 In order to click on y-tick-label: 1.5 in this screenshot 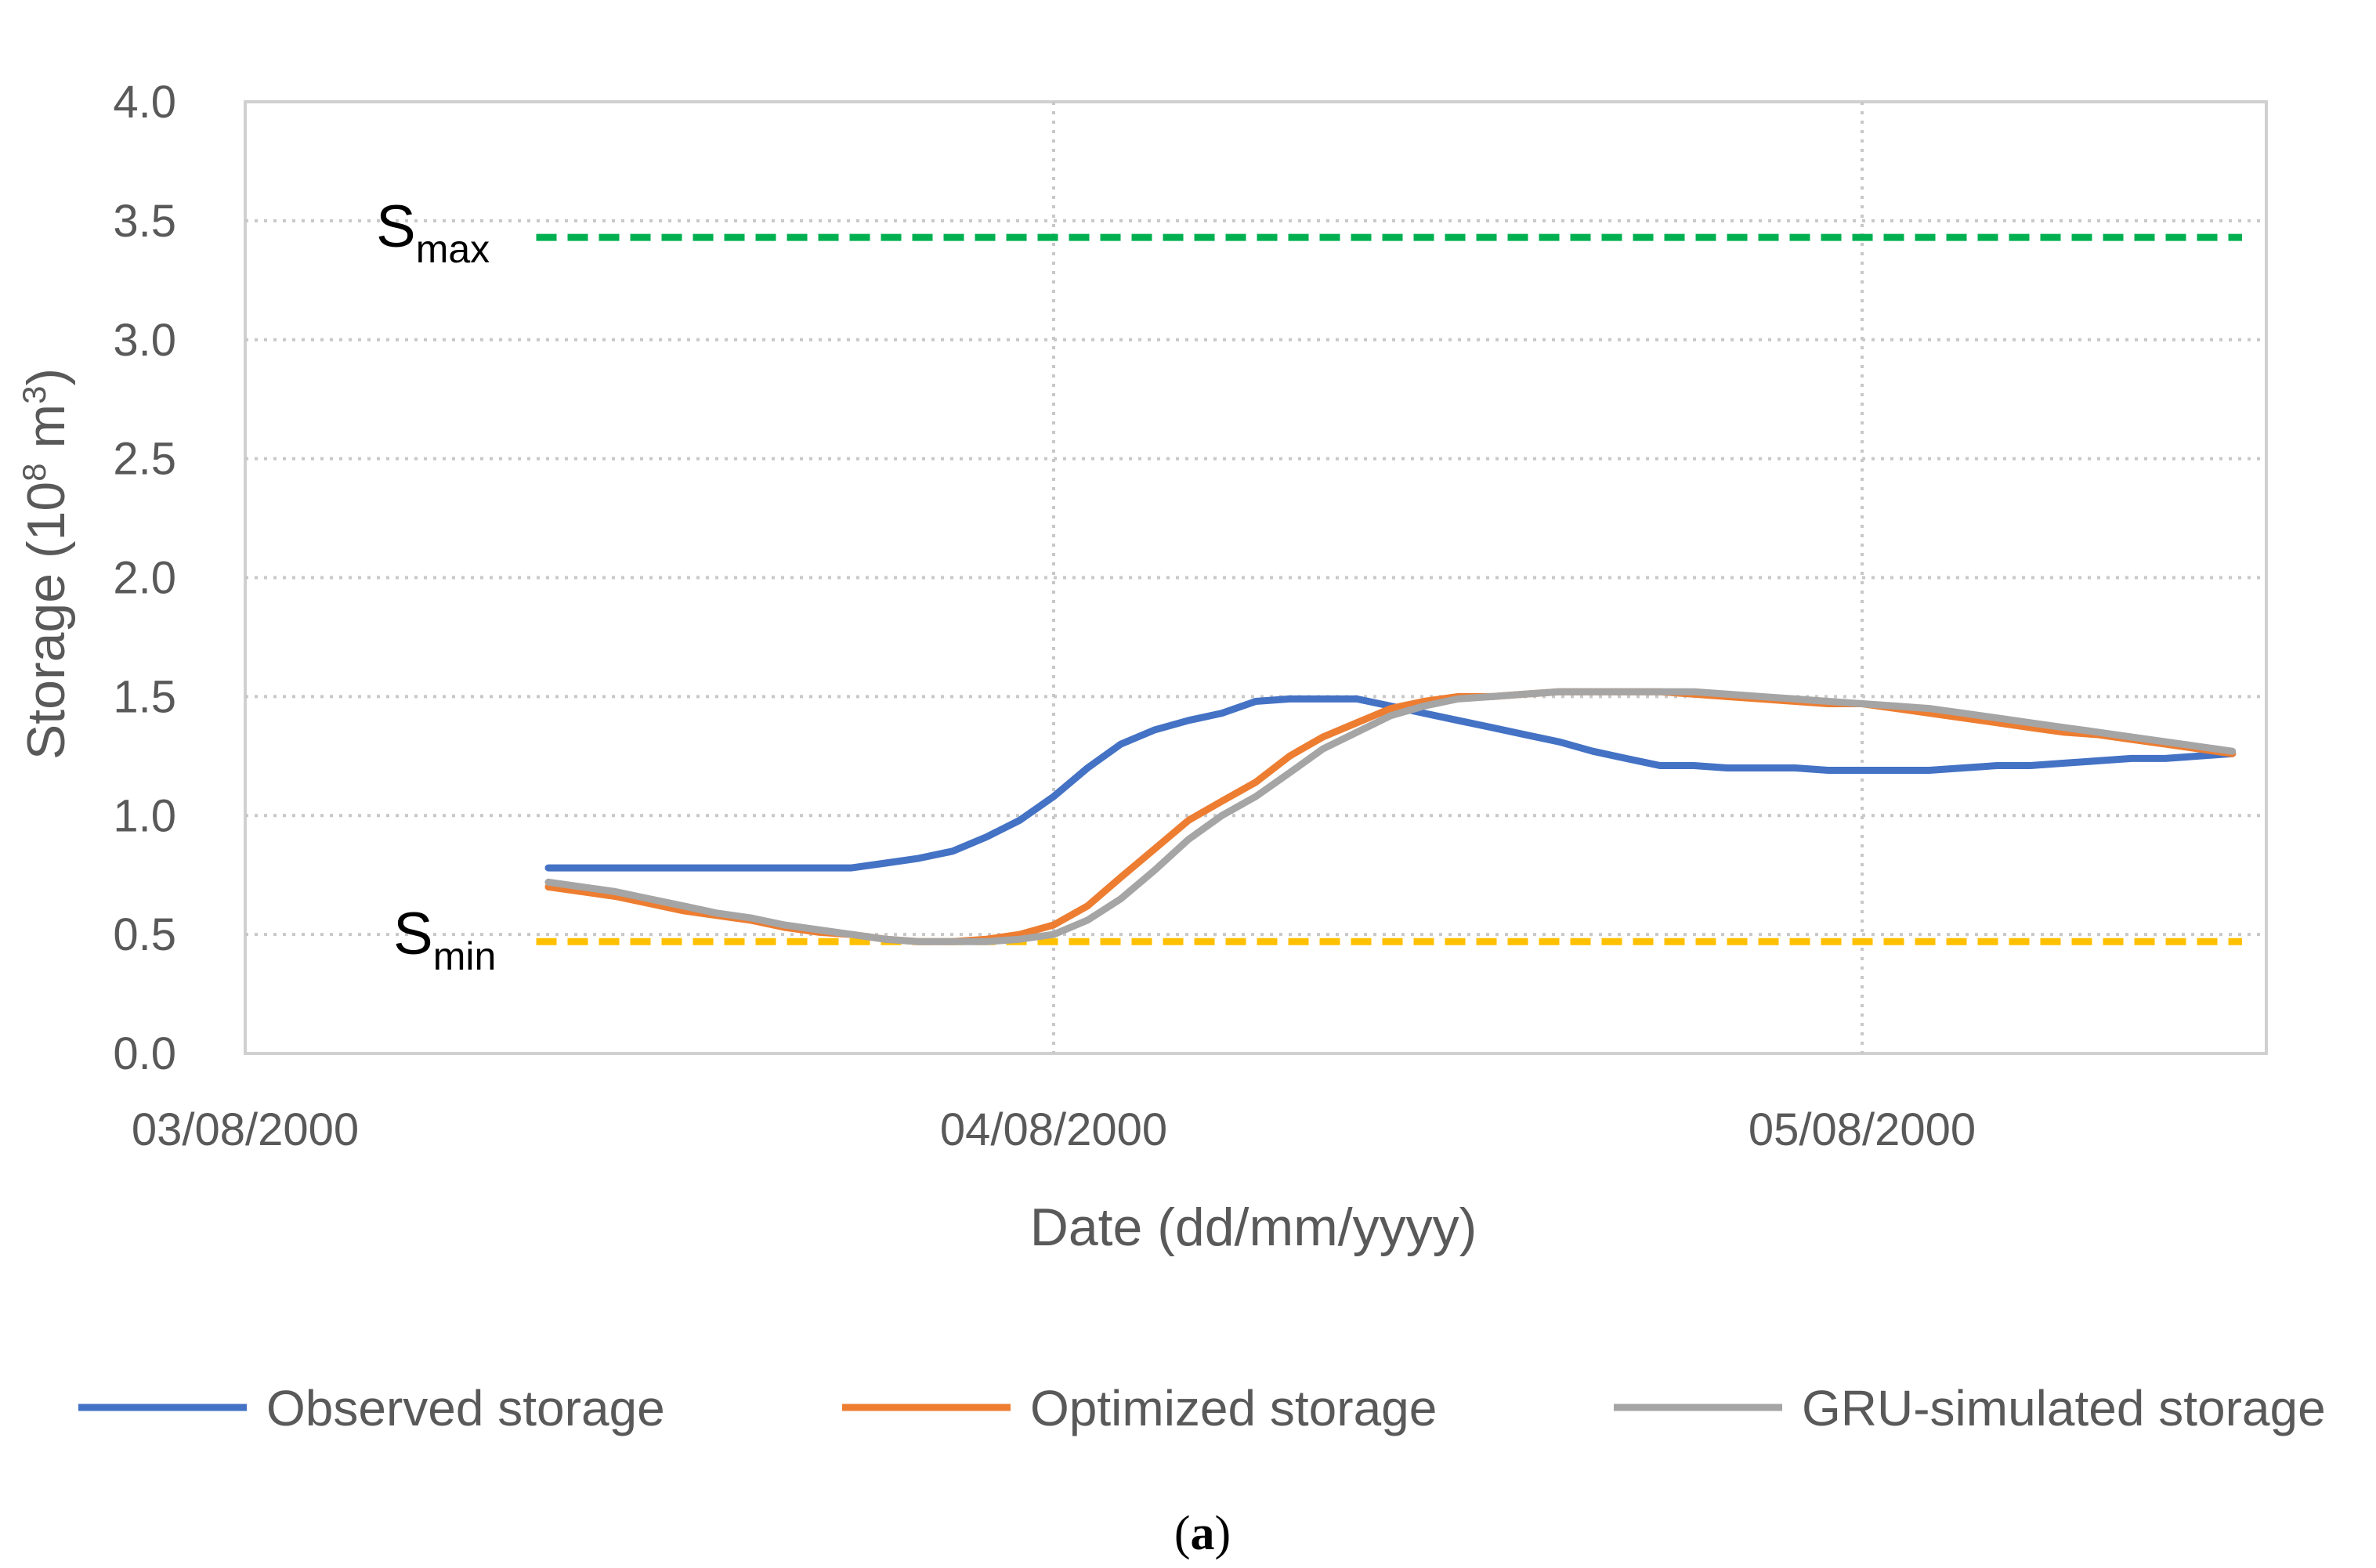, I will do `click(144, 696)`.